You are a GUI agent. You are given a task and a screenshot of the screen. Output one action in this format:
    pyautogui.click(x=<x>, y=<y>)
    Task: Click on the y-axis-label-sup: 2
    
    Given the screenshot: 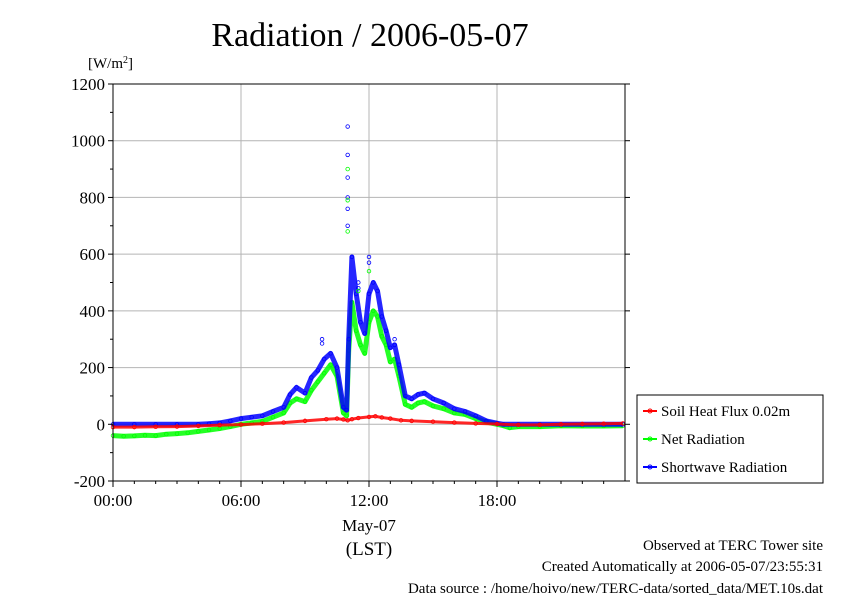 What is the action you would take?
    pyautogui.click(x=125, y=60)
    